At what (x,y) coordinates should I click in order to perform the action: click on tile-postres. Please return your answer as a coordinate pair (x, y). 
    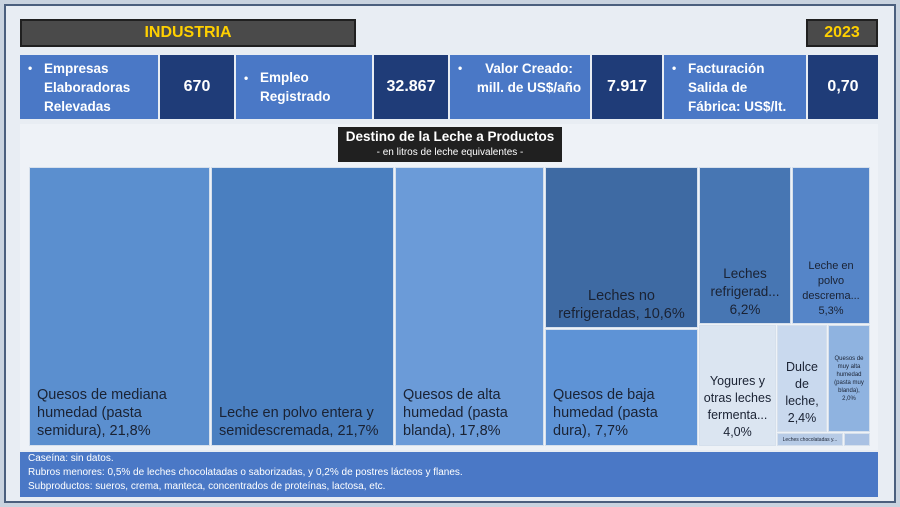
    Looking at the image, I should click on (857, 439).